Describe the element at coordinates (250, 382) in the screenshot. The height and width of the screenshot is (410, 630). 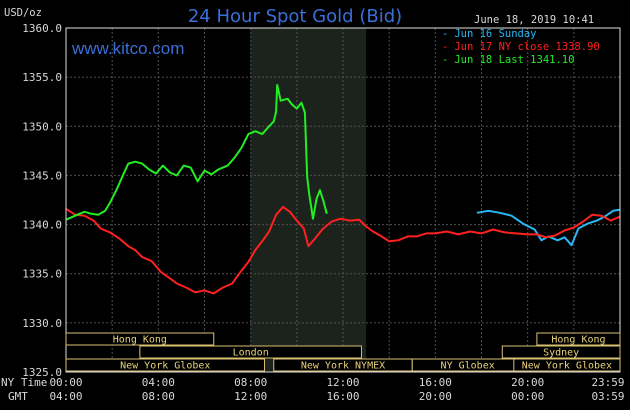
I see `x-tick-ny: 08:00` at that location.